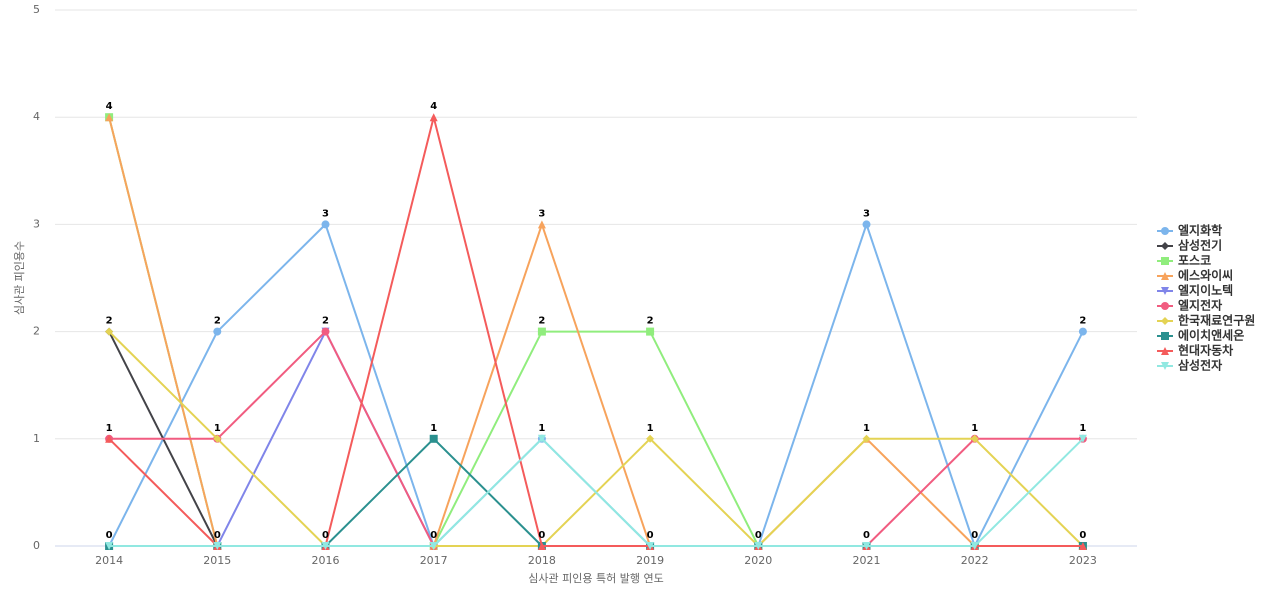 The width and height of the screenshot is (1280, 604). I want to click on legend-label: 삼성전기, so click(1200, 245).